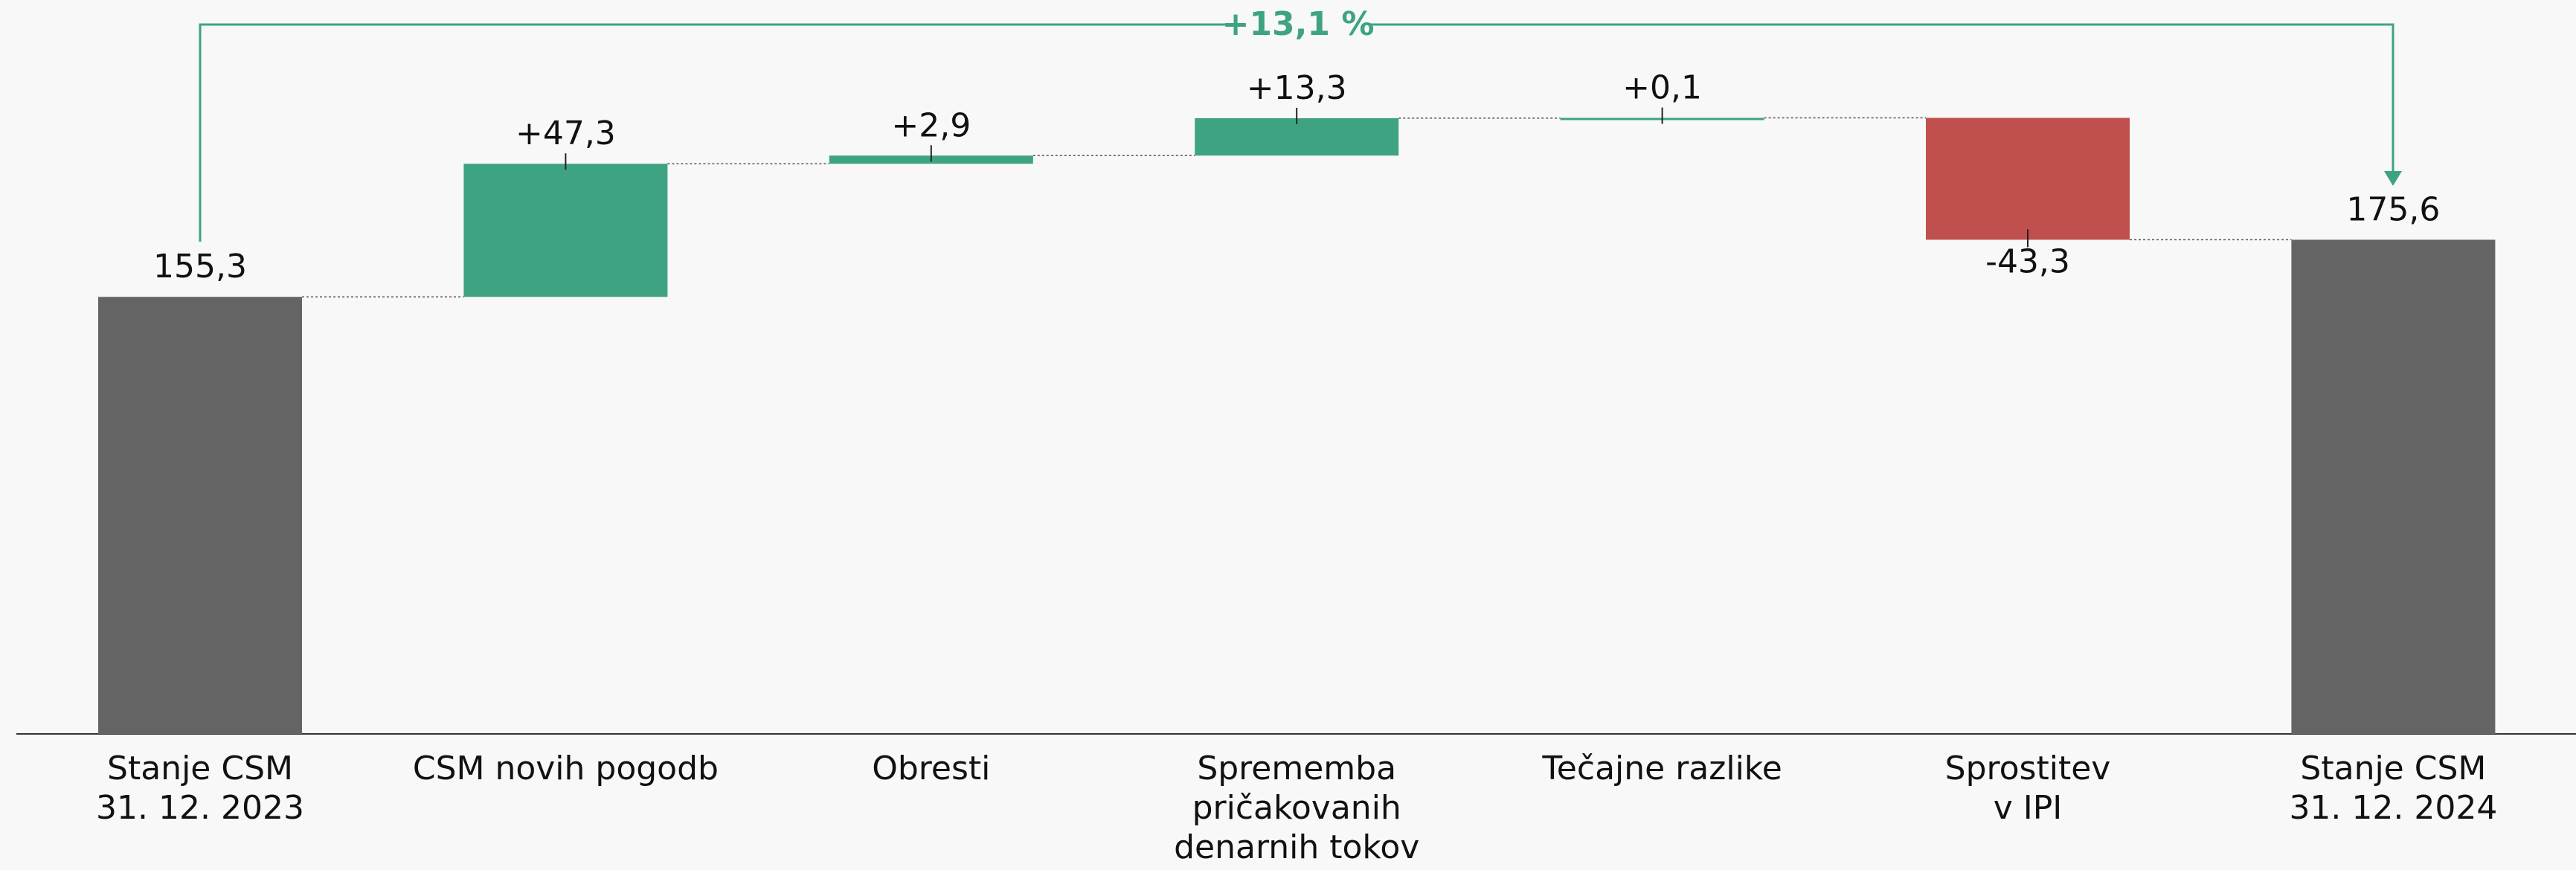 The image size is (2576, 870). What do you see at coordinates (2028, 808) in the screenshot?
I see `x-tick-label: v IPI` at bounding box center [2028, 808].